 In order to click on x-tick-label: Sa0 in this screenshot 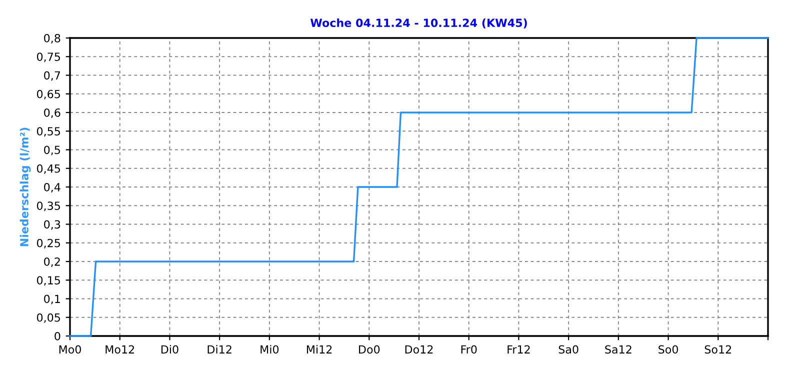, I will do `click(568, 349)`.